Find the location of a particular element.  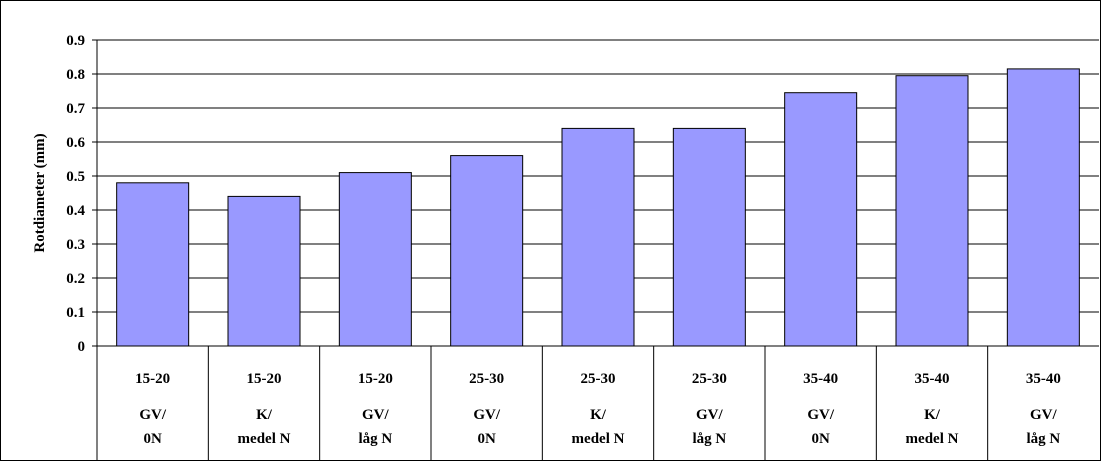

y-tick-label: 0 is located at coordinates (82, 347).